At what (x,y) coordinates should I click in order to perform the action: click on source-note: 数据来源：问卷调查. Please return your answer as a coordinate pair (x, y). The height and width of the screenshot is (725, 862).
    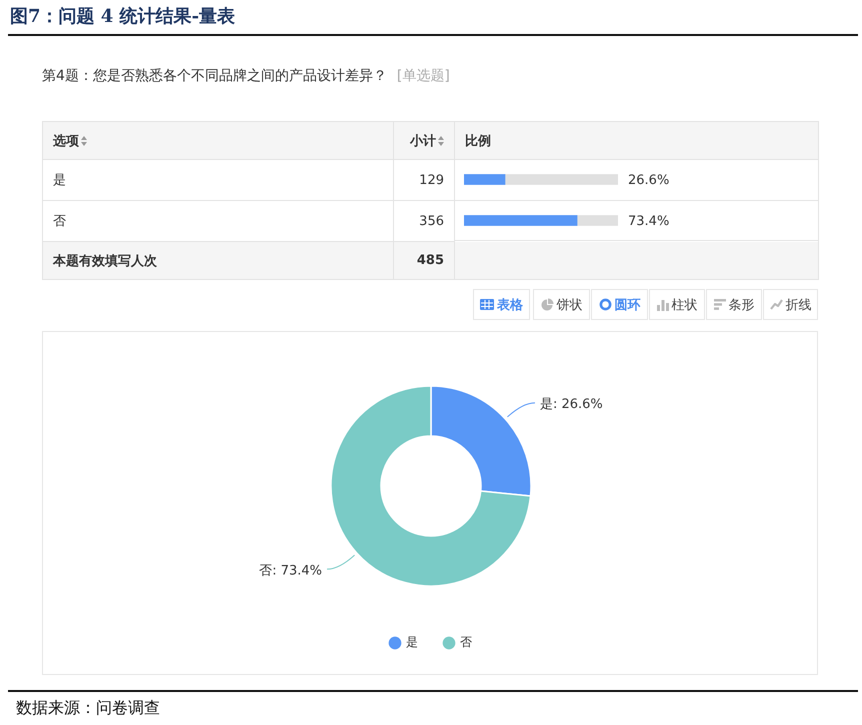
    Looking at the image, I should click on (88, 708).